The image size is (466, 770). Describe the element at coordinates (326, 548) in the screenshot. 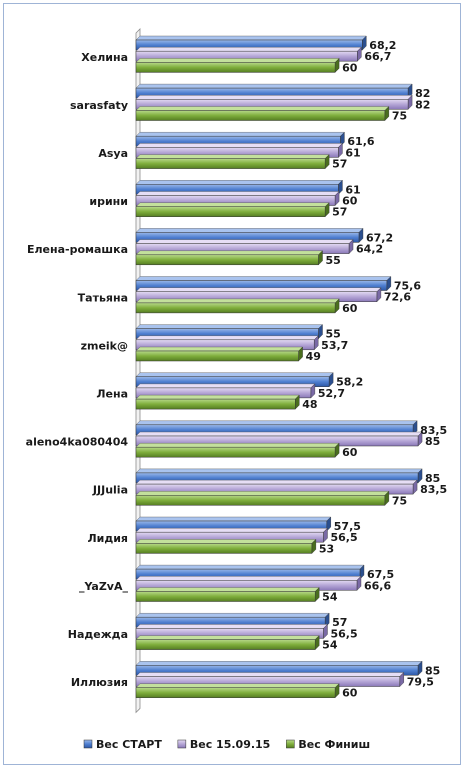

I see `data-label: 53` at that location.